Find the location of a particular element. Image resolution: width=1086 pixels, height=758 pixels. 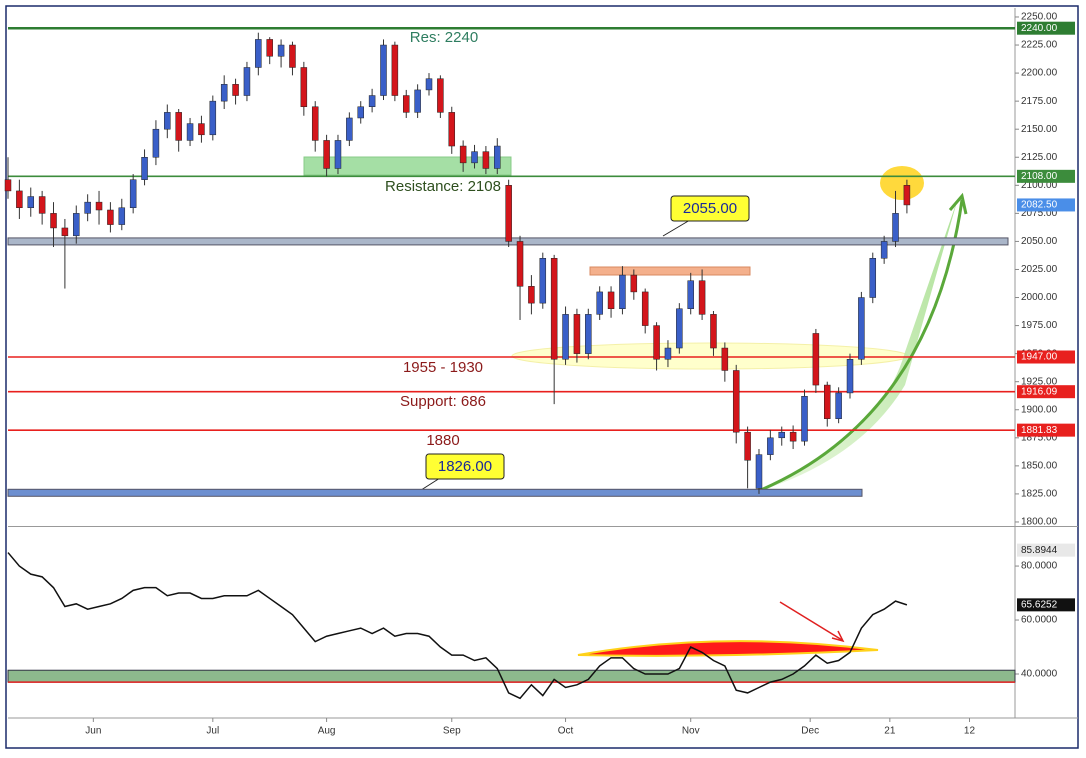

y-tick-label: 2150.00 is located at coordinates (1039, 129).